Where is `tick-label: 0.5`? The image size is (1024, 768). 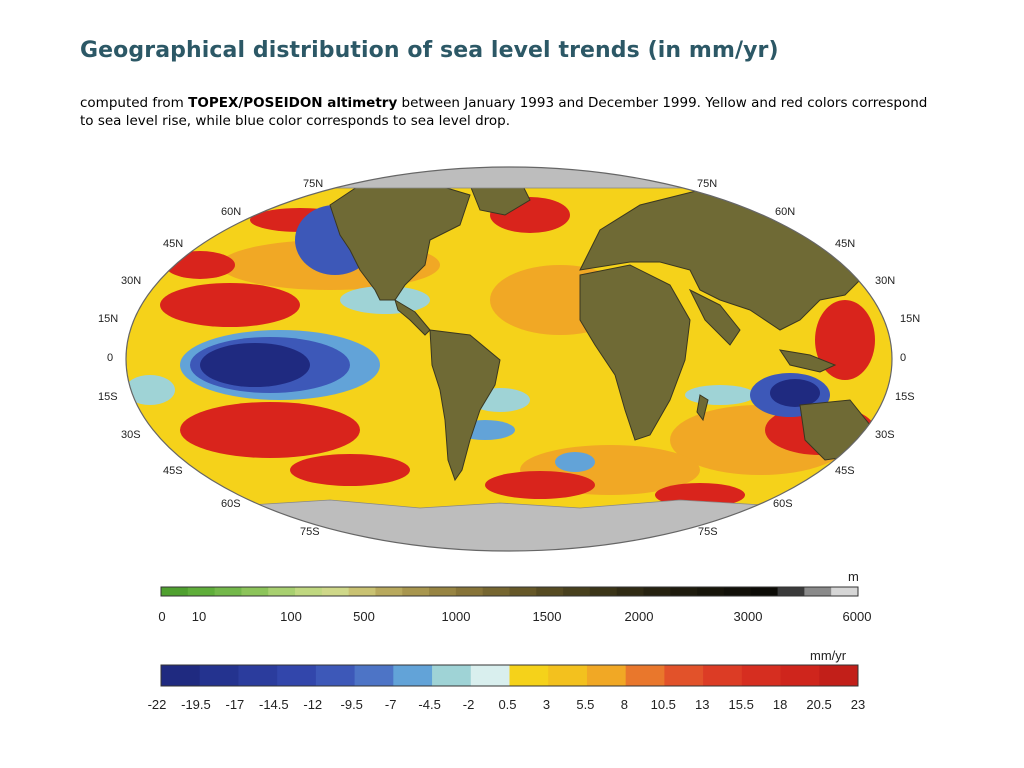 tick-label: 0.5 is located at coordinates (507, 704).